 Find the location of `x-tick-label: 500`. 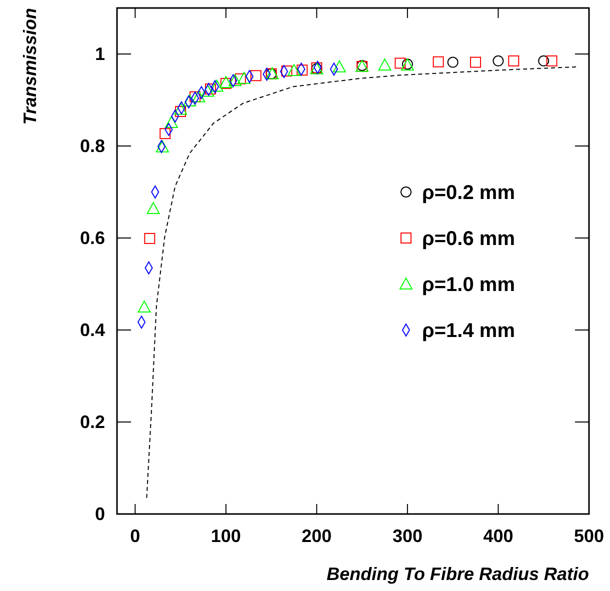

x-tick-label: 500 is located at coordinates (589, 536).